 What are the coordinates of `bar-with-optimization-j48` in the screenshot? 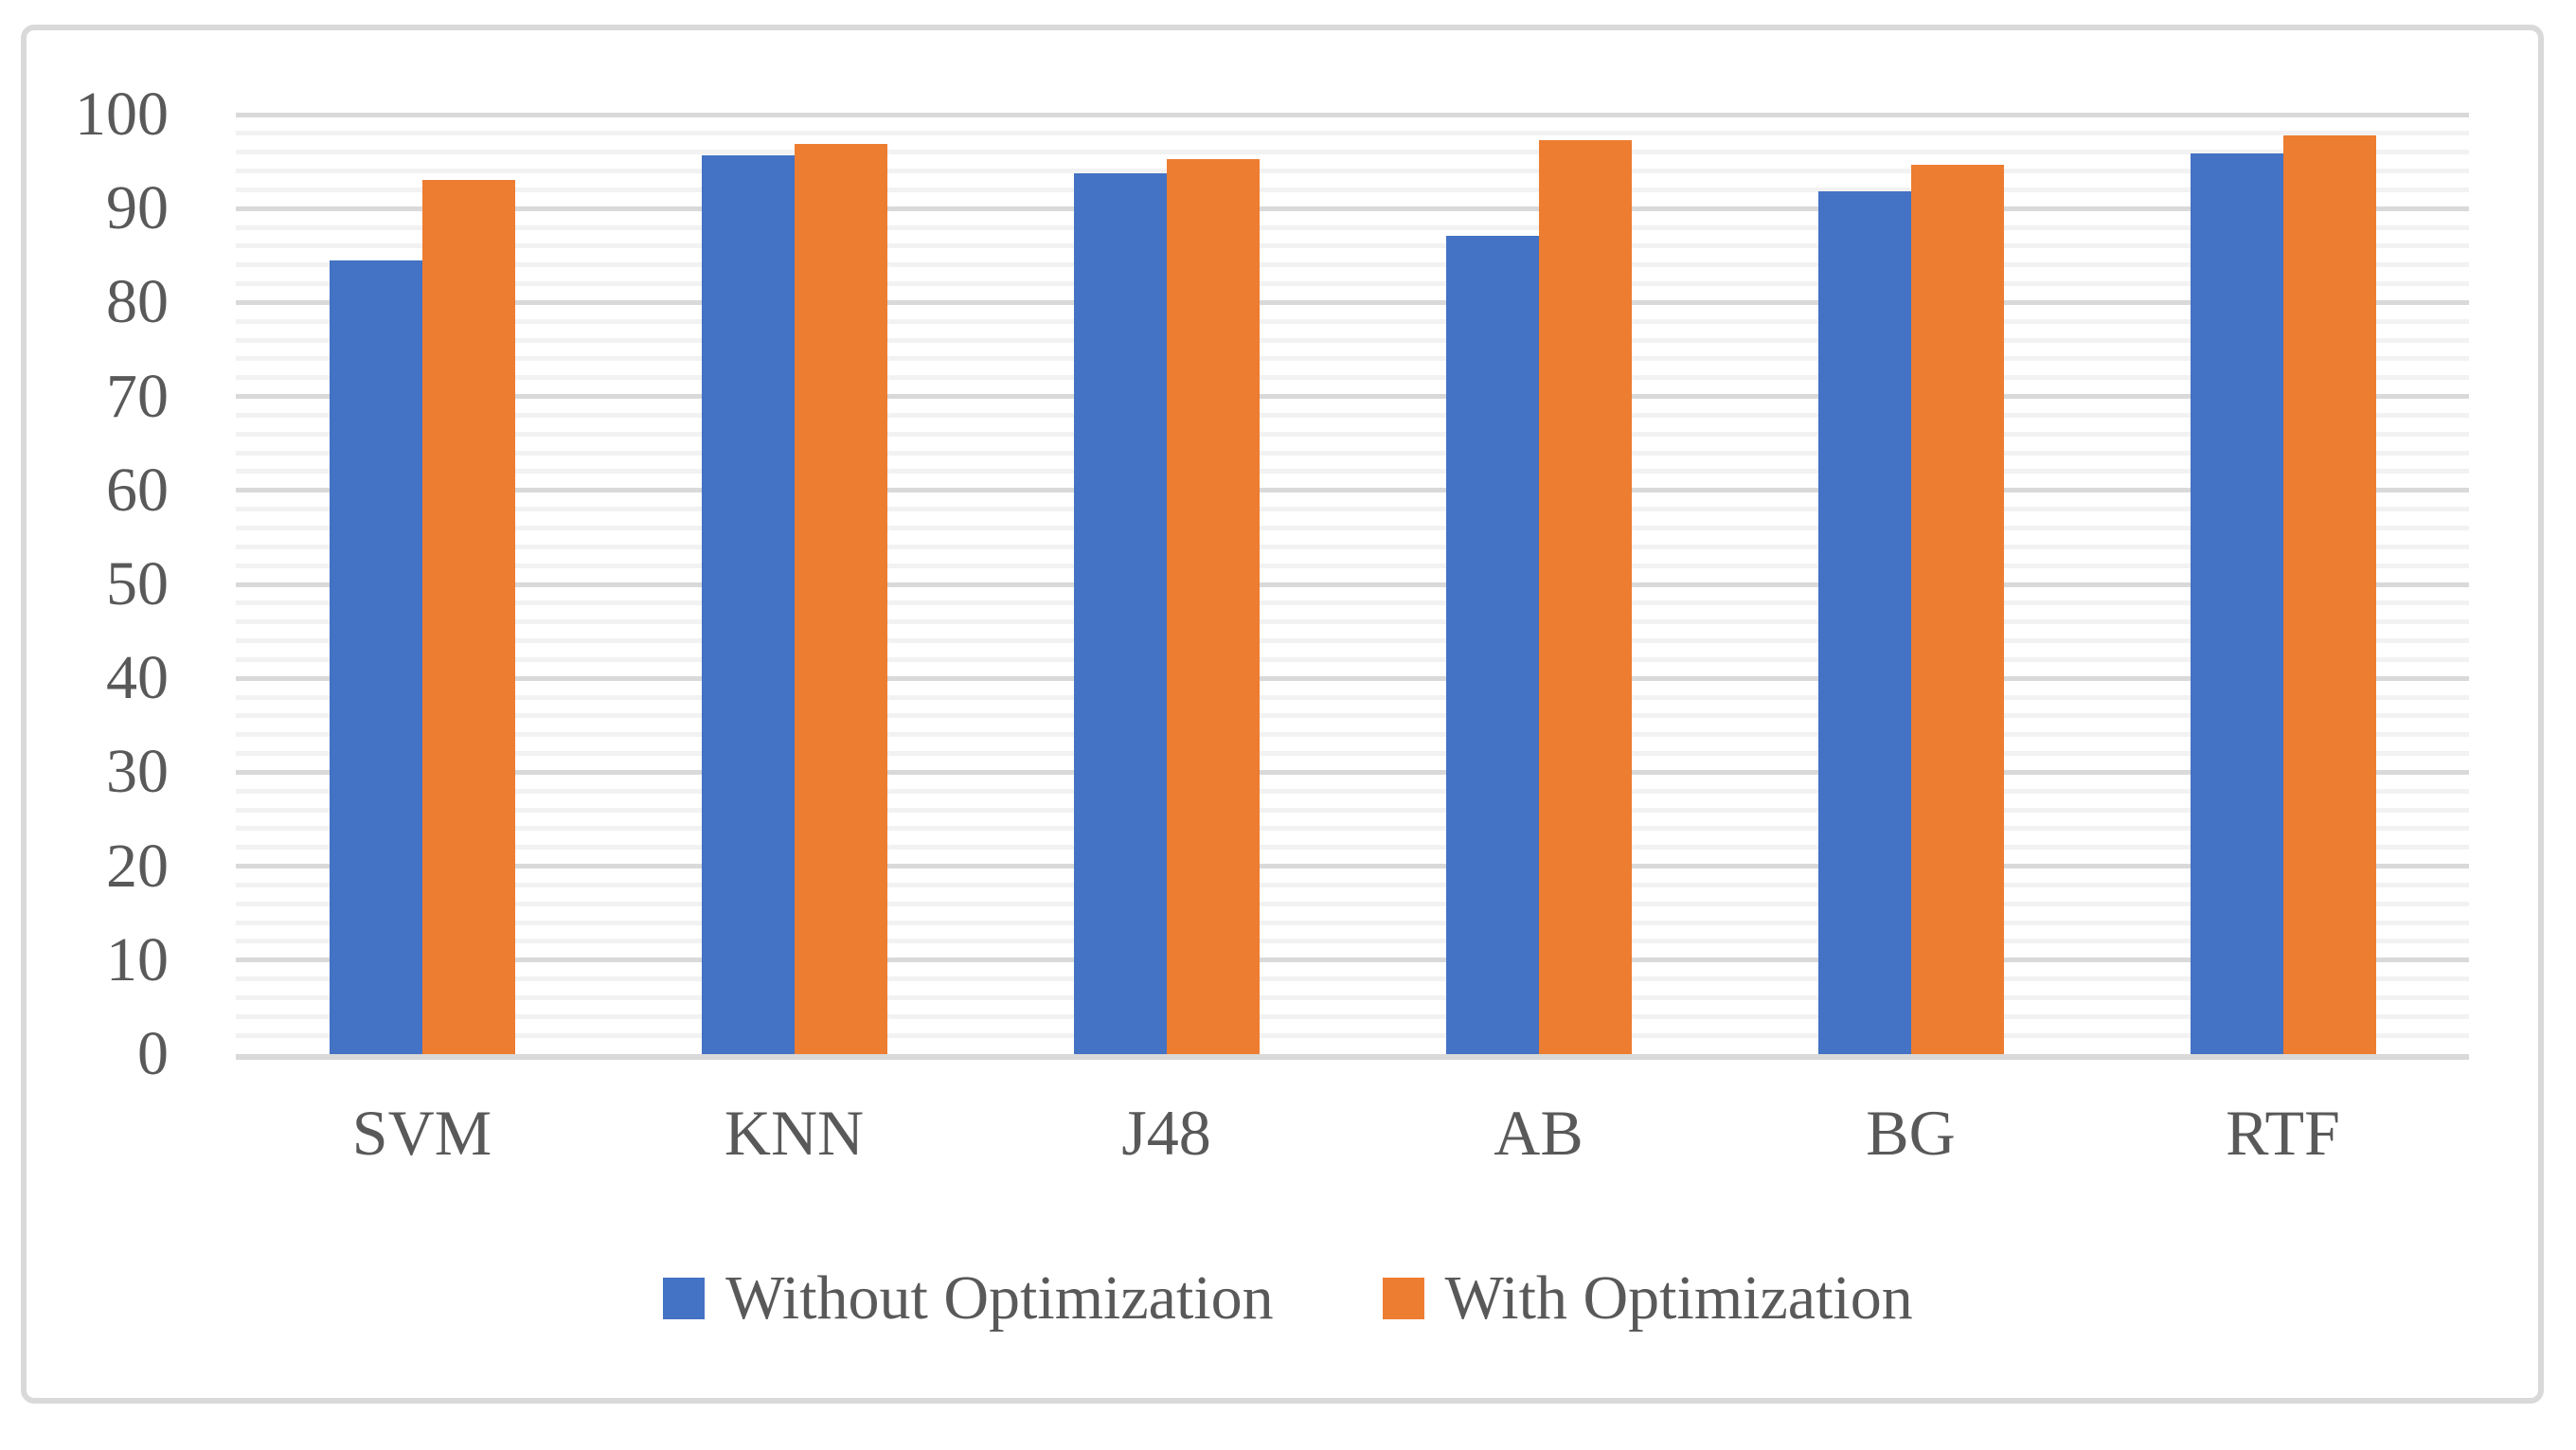 It's located at (1213, 606).